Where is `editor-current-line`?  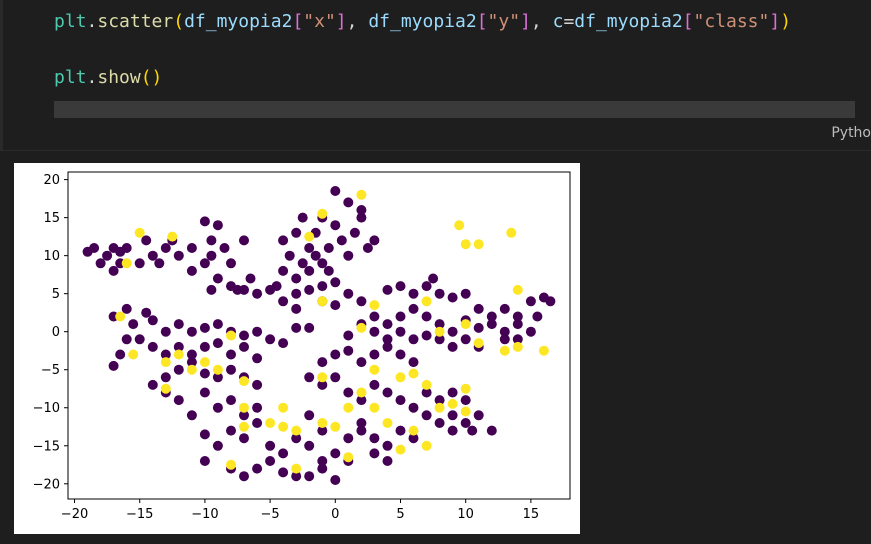 editor-current-line is located at coordinates (454, 109).